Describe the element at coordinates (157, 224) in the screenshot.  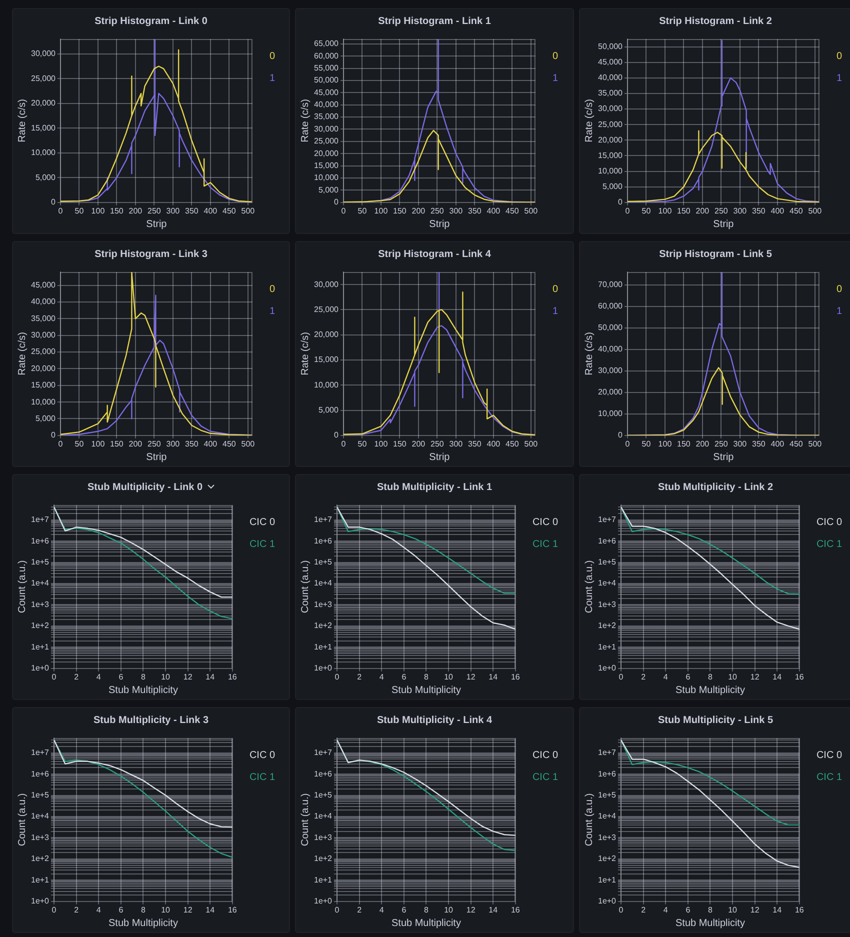
I see `x-axis-title: Strip` at that location.